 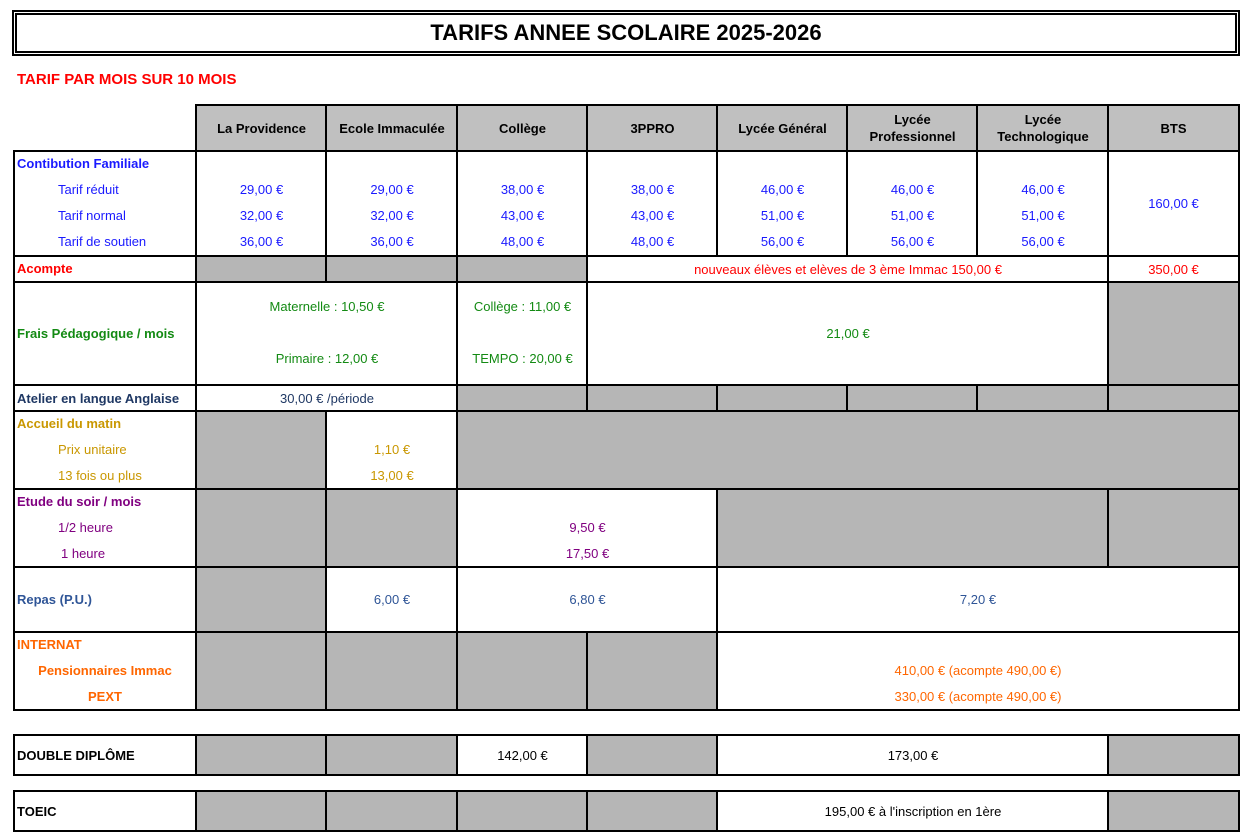 I want to click on col-header-3ppro: 3PPRO, so click(x=652, y=128).